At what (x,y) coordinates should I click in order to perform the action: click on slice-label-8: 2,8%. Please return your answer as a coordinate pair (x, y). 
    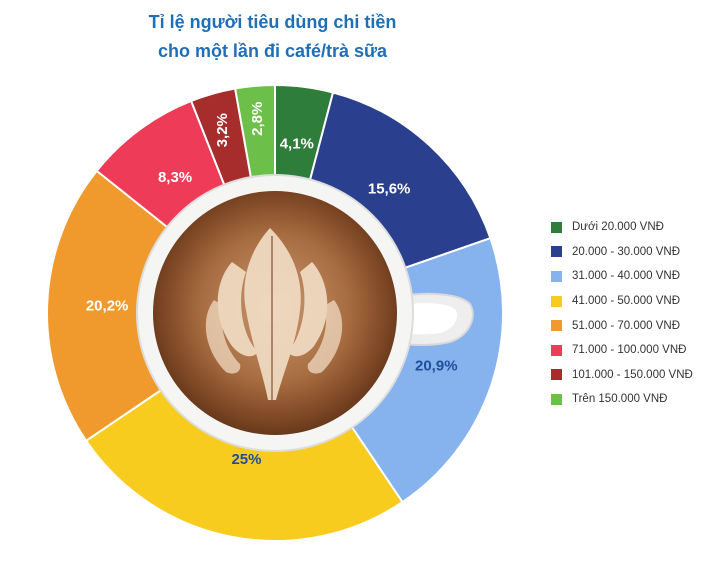
    Looking at the image, I should click on (257, 119).